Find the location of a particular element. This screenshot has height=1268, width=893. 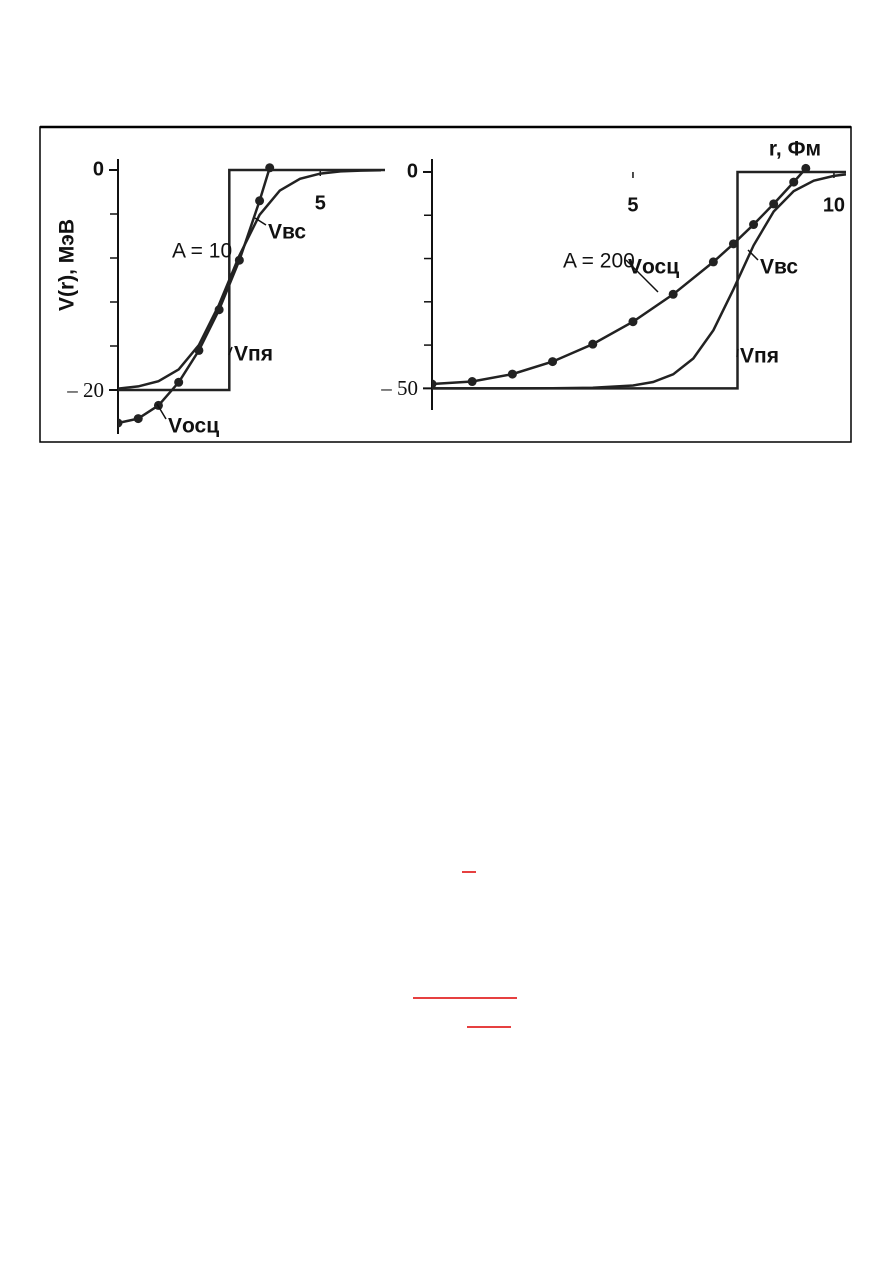

y-tick-label: – 20 is located at coordinates (85, 390).